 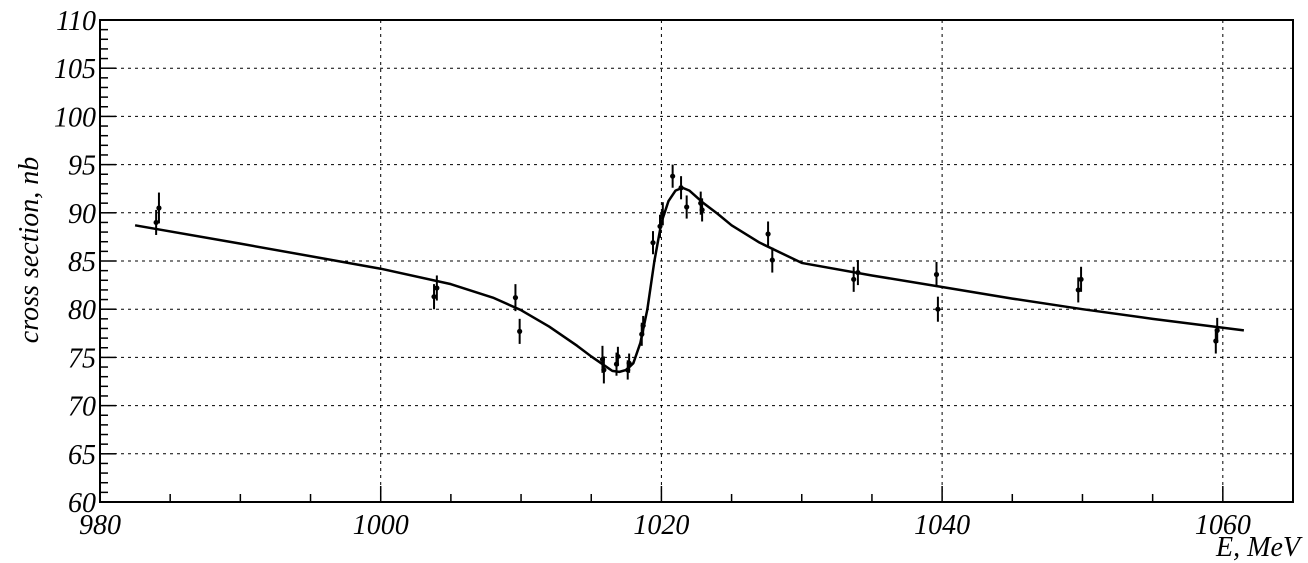 I want to click on y-tick-label: 100, so click(x=75, y=117).